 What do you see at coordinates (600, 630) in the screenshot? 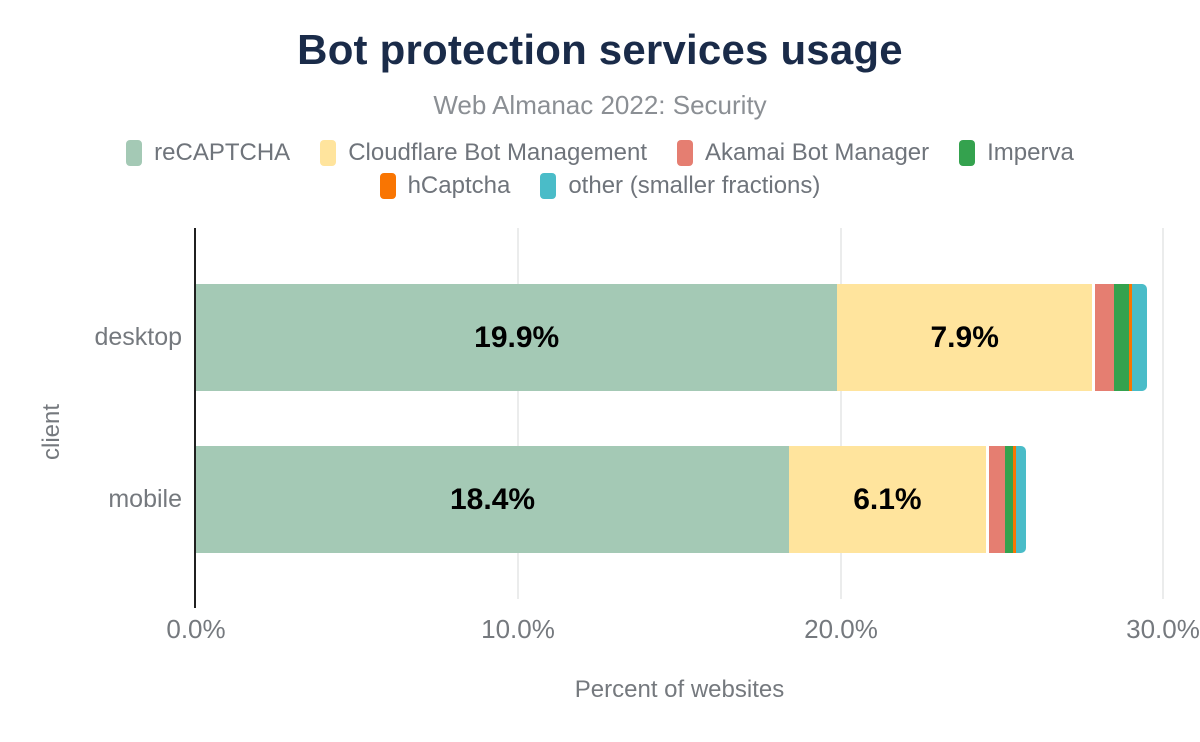
I see `x-axis-ticks: 0.0% 10.0% 20.0% 30.0%` at bounding box center [600, 630].